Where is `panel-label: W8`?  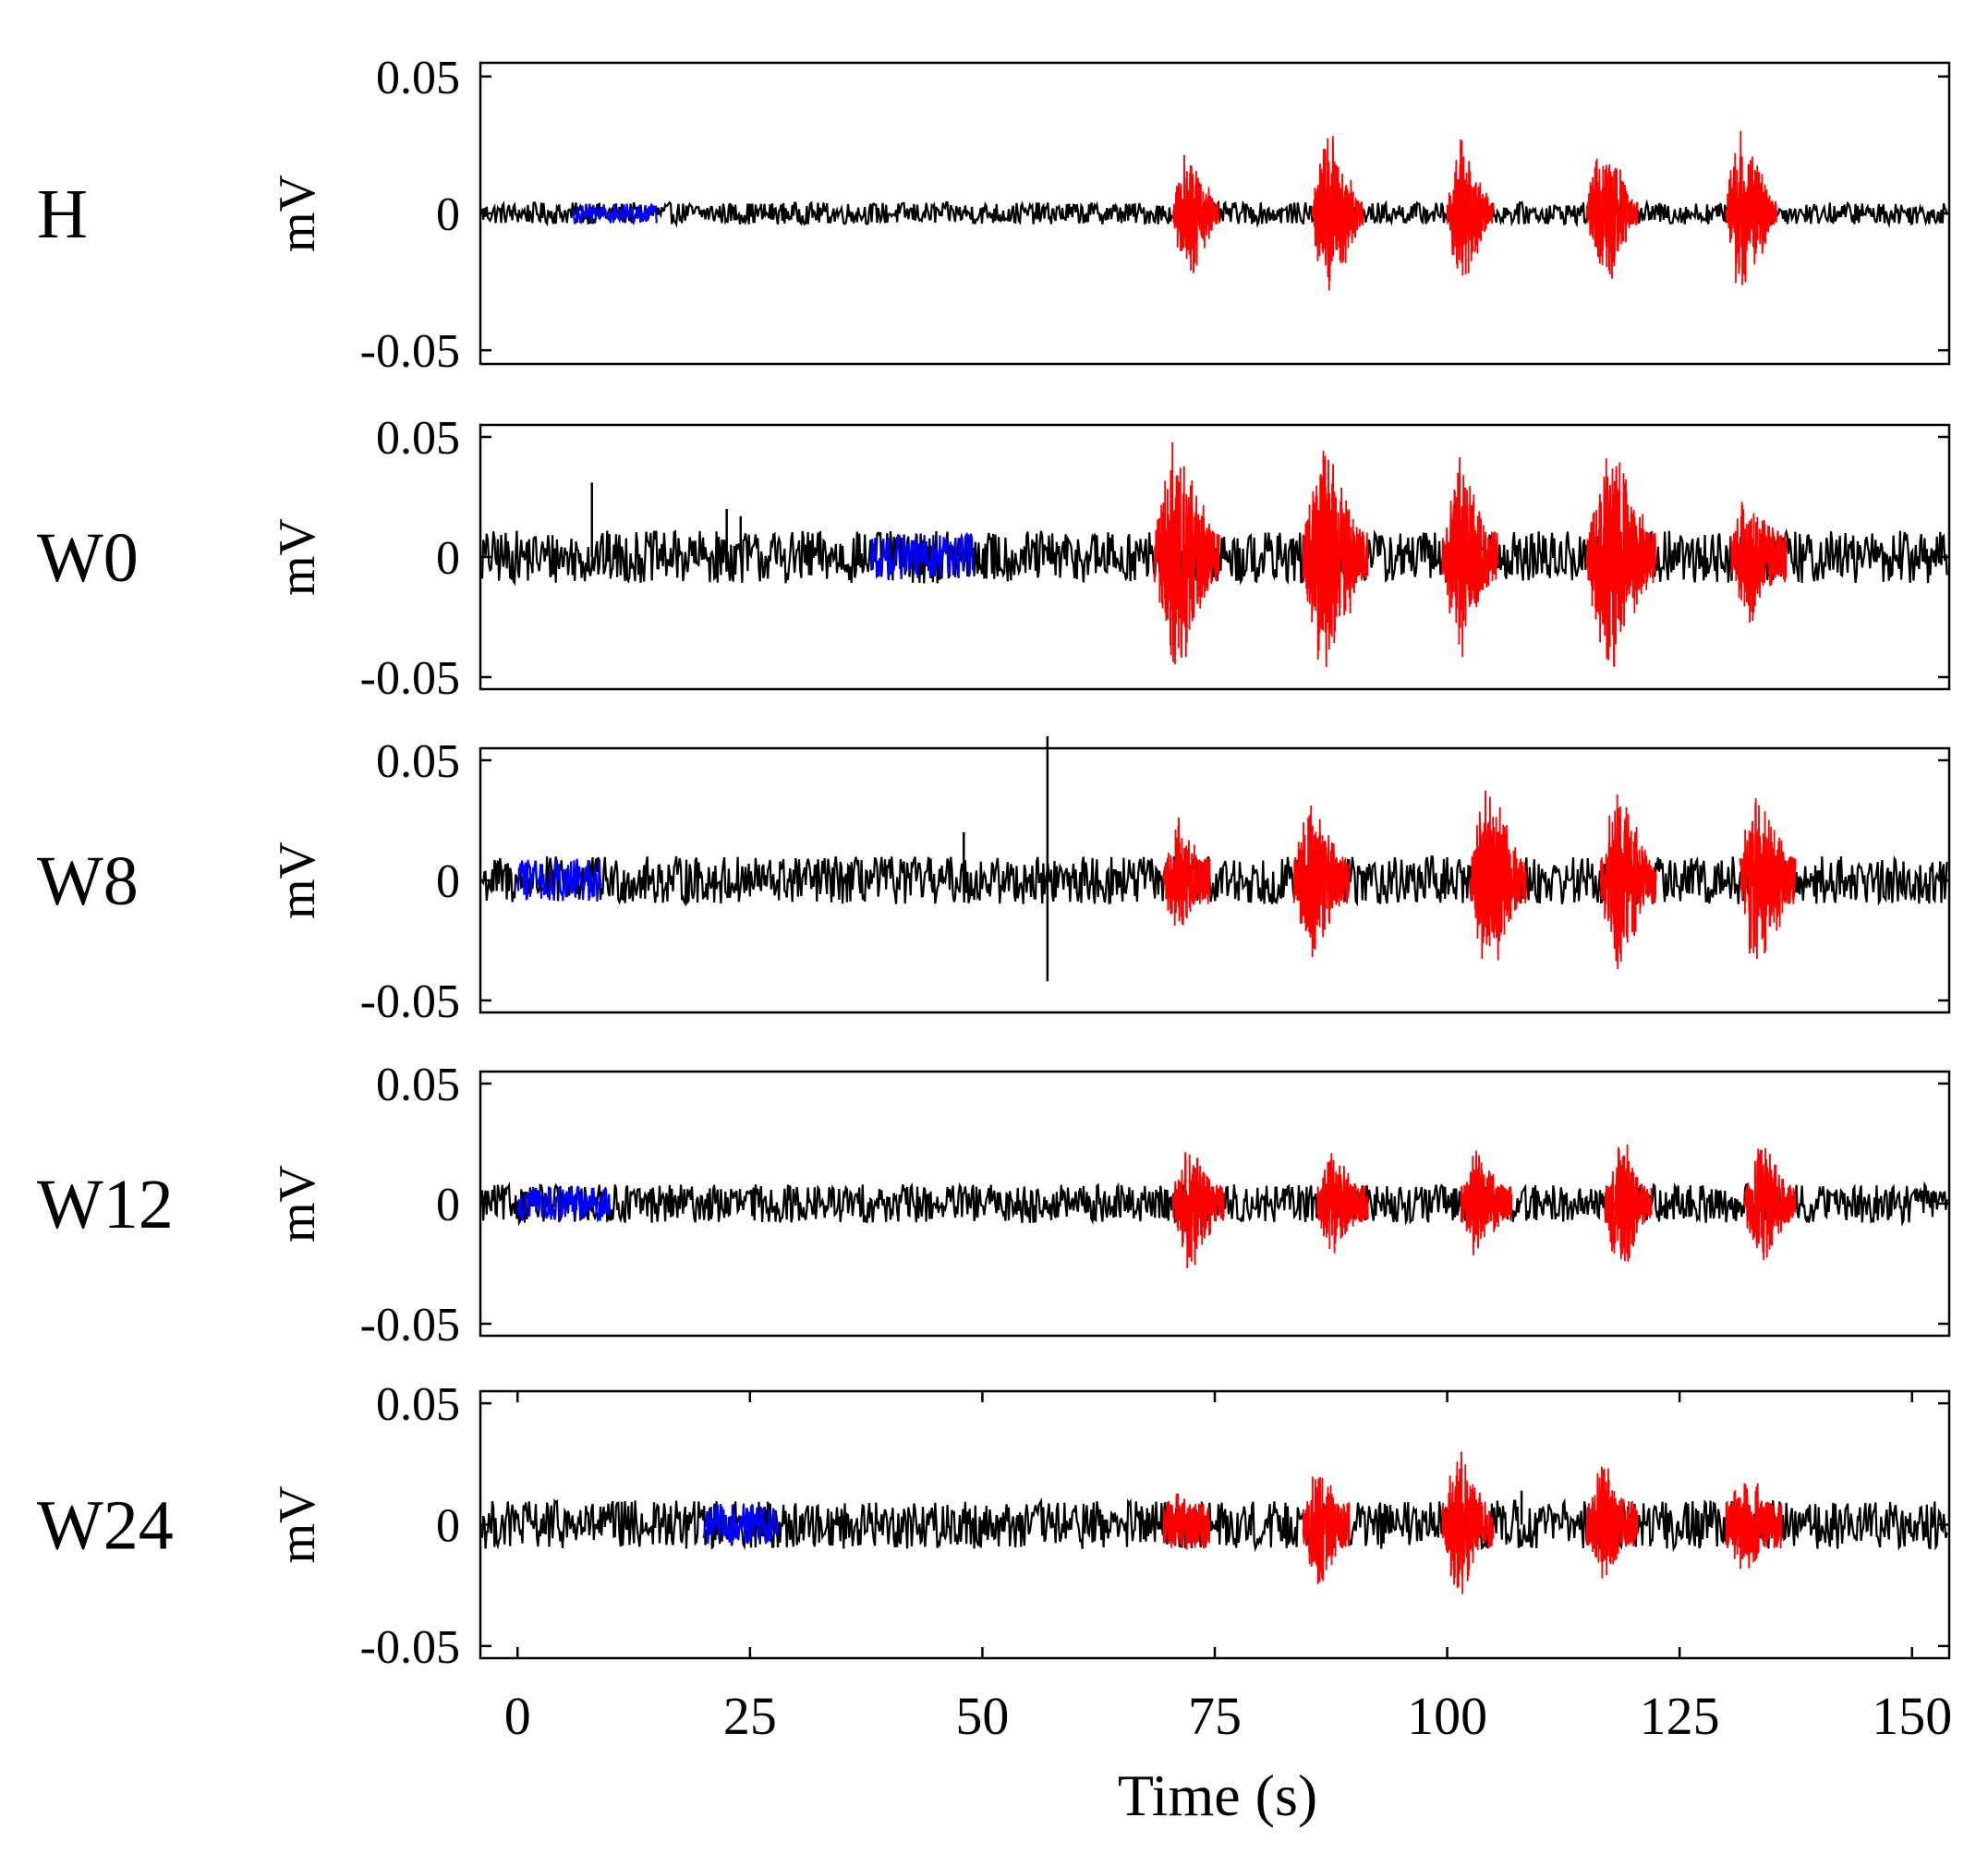 panel-label: W8 is located at coordinates (88, 881).